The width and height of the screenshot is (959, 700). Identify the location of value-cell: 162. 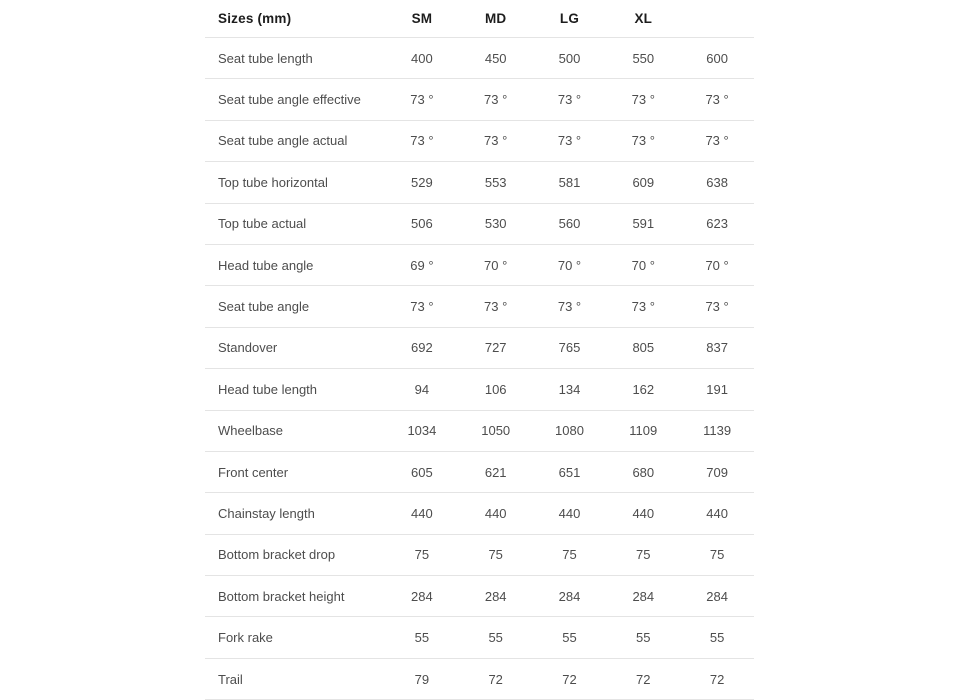
(643, 389).